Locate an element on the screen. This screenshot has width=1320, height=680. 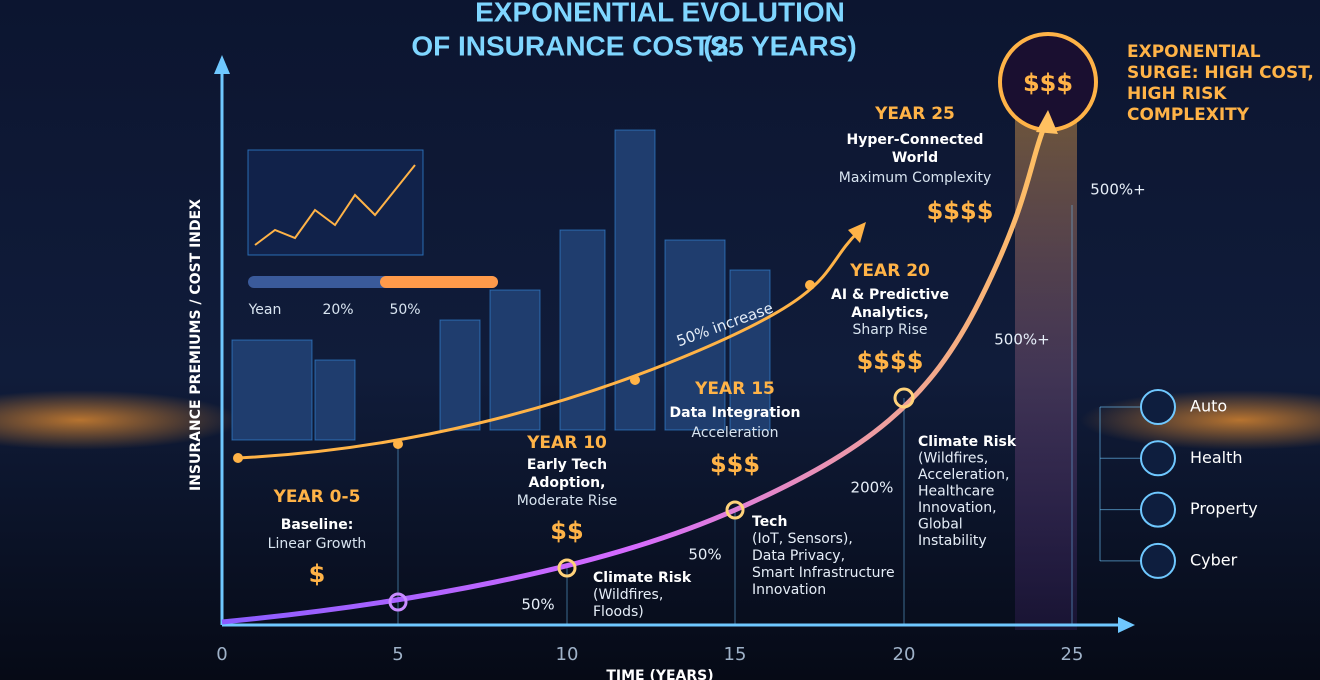
stage-text: Linear Growth is located at coordinates (317, 544).